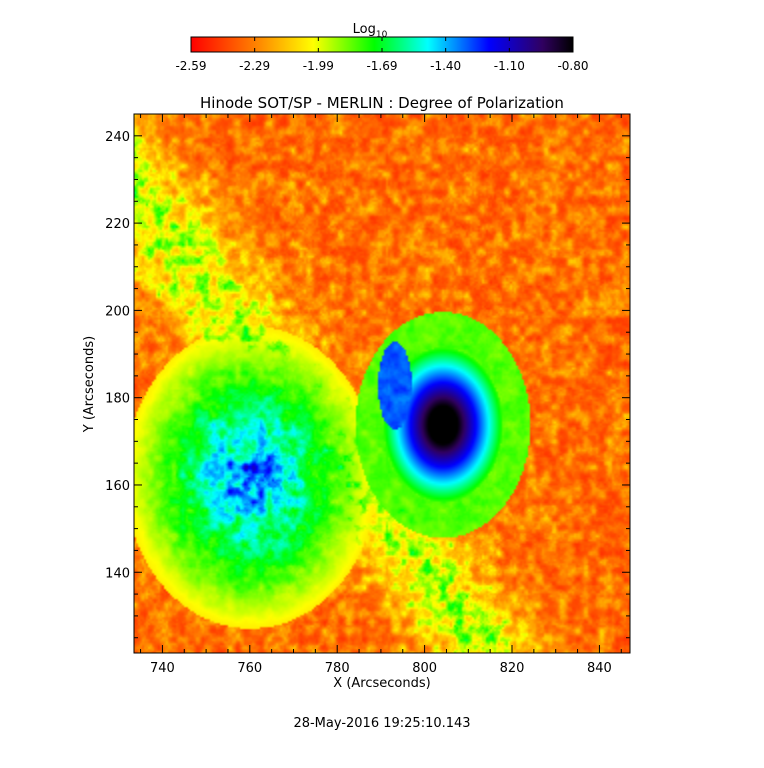 The height and width of the screenshot is (768, 764). What do you see at coordinates (382, 723) in the screenshot?
I see `timestamp: 28-May-2016 19:25:10.143` at bounding box center [382, 723].